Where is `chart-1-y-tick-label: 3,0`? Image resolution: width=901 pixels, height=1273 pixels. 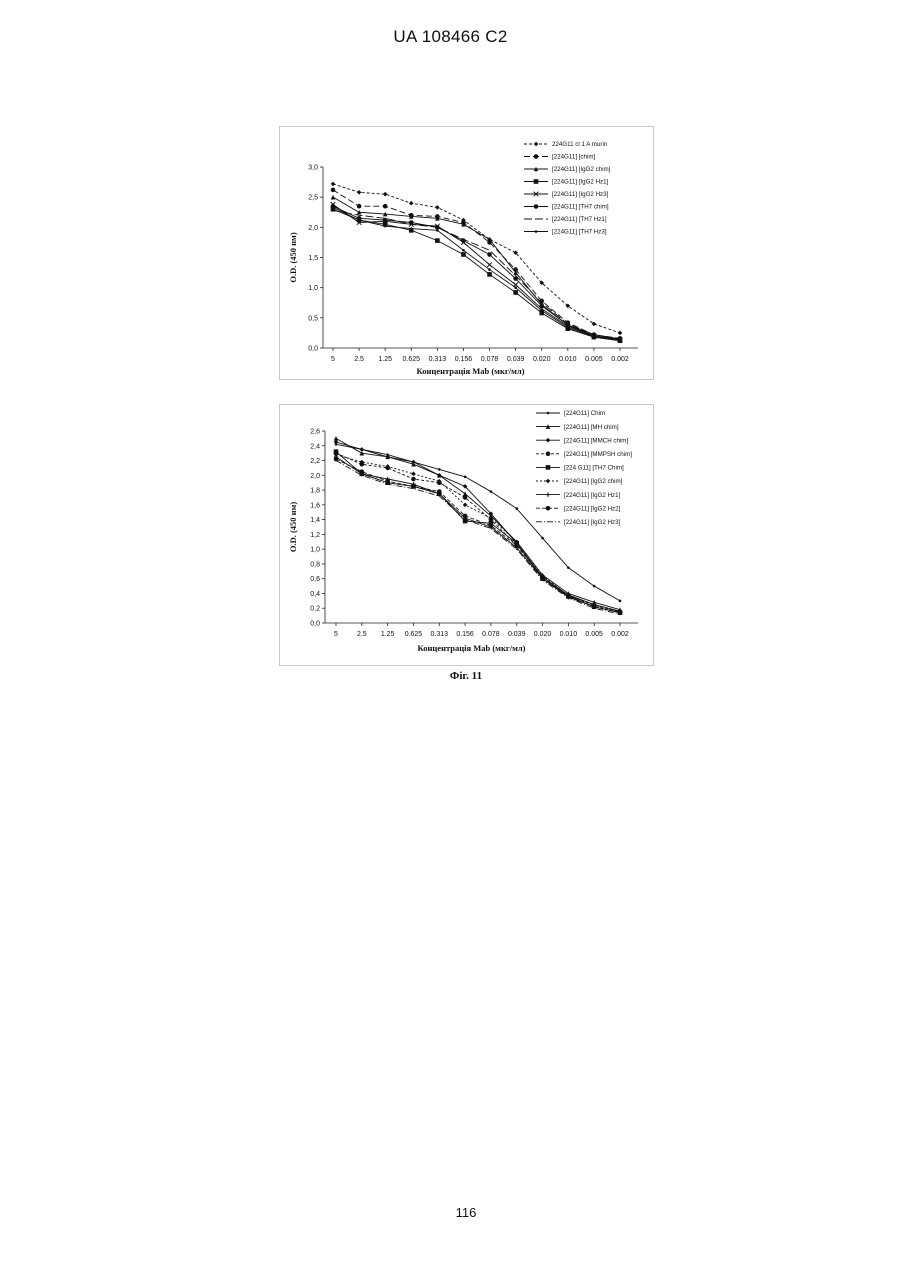
chart-1-y-tick-label: 3,0 is located at coordinates (313, 168).